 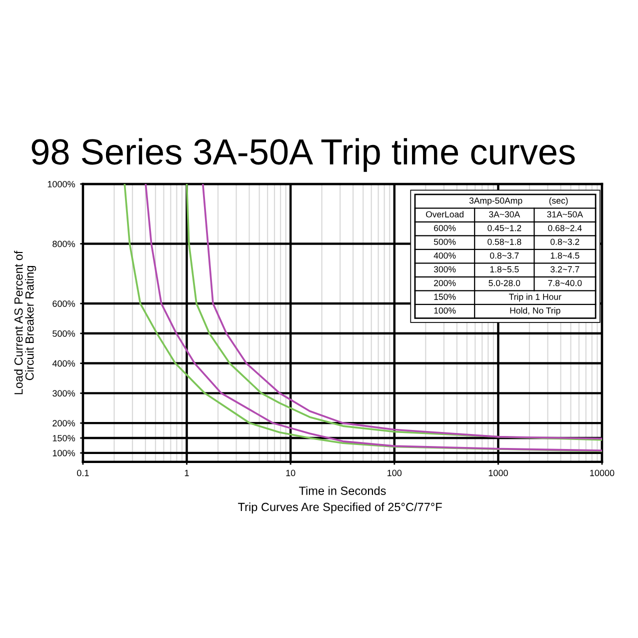 What do you see at coordinates (495, 201) in the screenshot?
I see `chart-title: 3Amp-50Amp` at bounding box center [495, 201].